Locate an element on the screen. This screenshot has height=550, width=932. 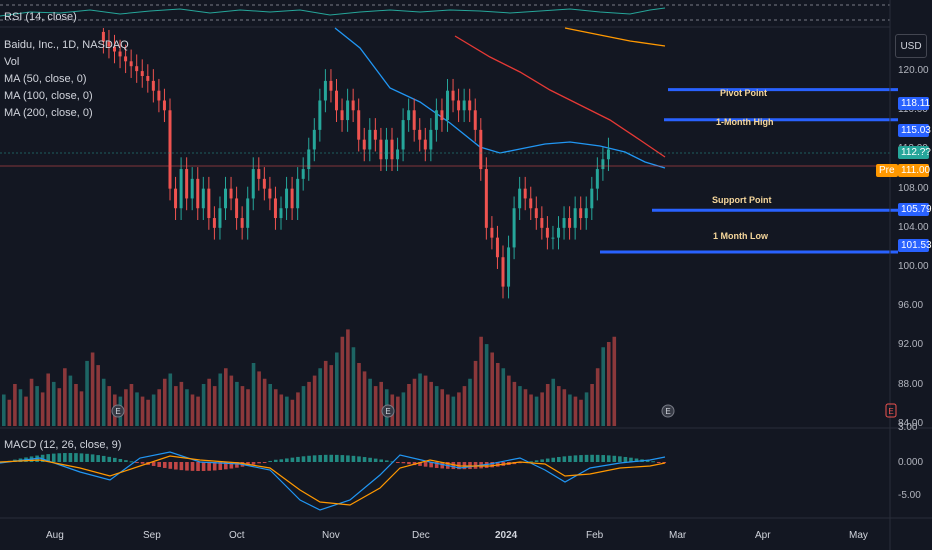
vol-label: Vol is located at coordinates (12, 62).